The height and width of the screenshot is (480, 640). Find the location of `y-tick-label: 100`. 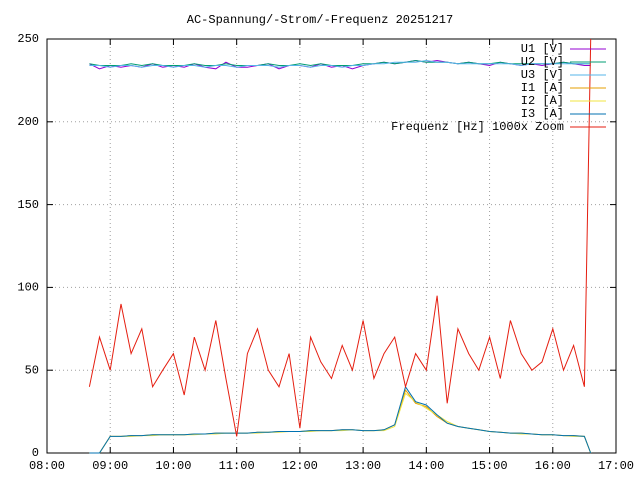

y-tick-label: 100 is located at coordinates (28, 288).